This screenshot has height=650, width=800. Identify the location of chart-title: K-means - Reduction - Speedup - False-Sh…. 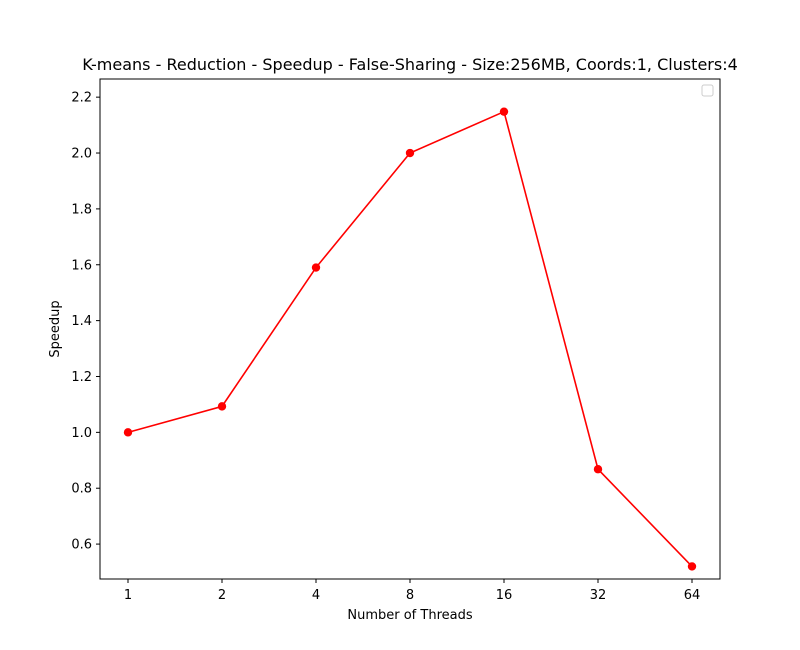
(410, 64).